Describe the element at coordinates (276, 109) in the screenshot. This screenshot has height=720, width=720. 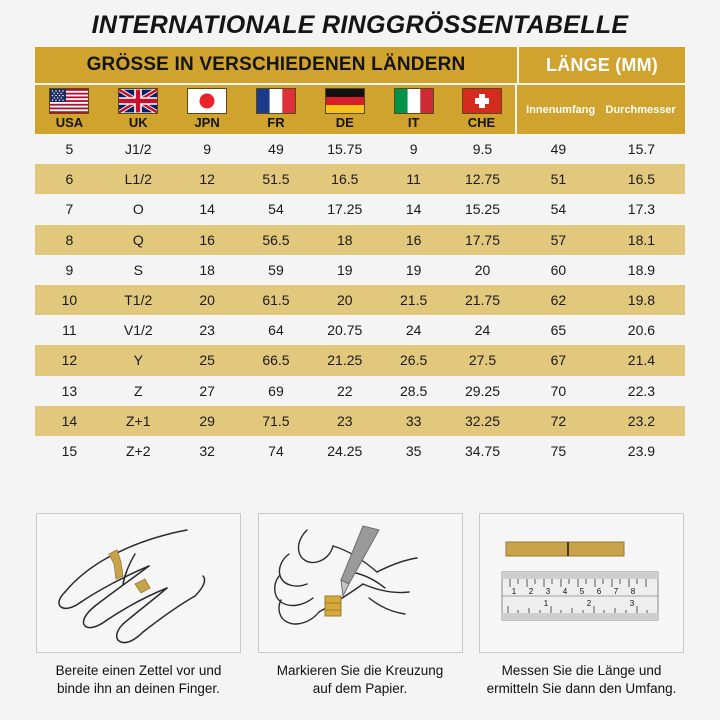
I see `country-column-fr: FR` at that location.